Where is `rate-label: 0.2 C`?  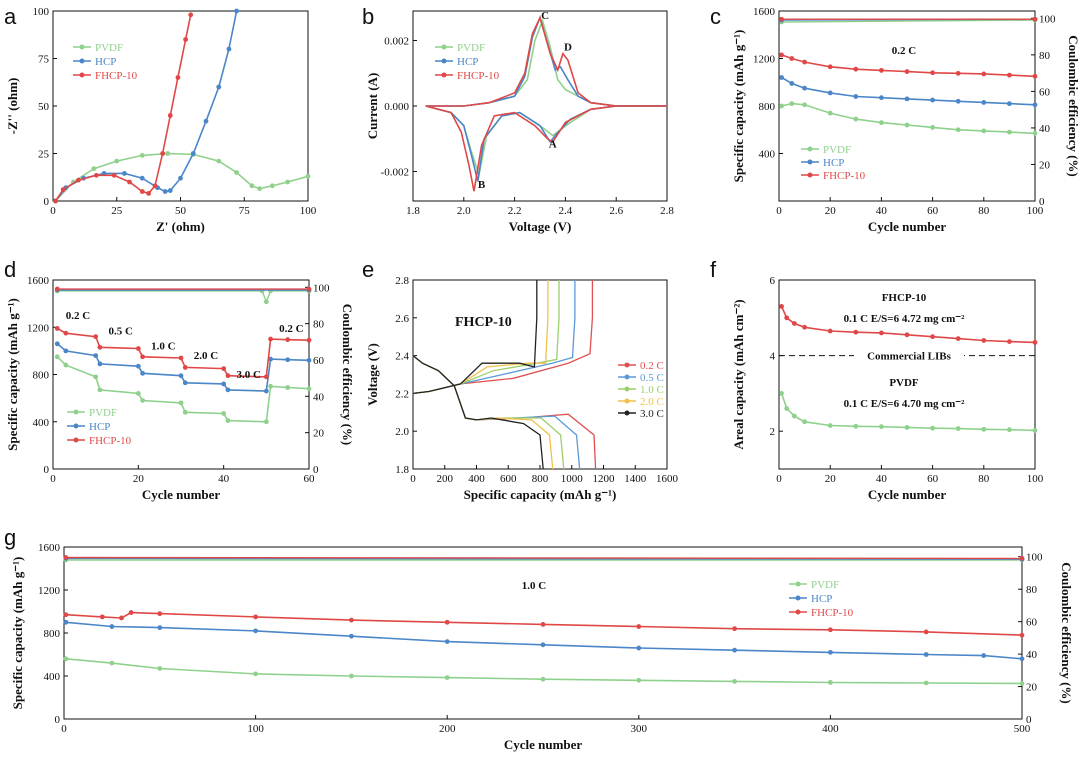 rate-label: 0.2 C is located at coordinates (904, 51).